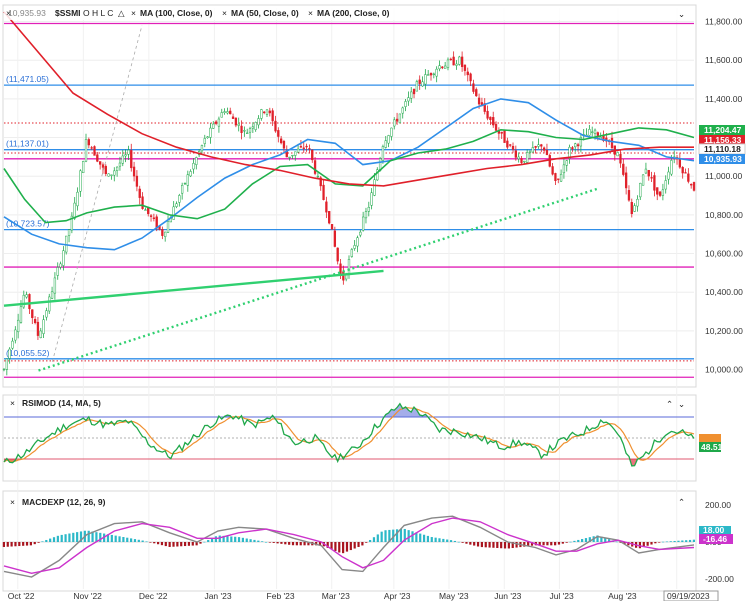 The width and height of the screenshot is (750, 601). Describe the element at coordinates (353, 13) in the screenshot. I see `overlay-ma200-label: MA (200, Close, 0)` at that location.